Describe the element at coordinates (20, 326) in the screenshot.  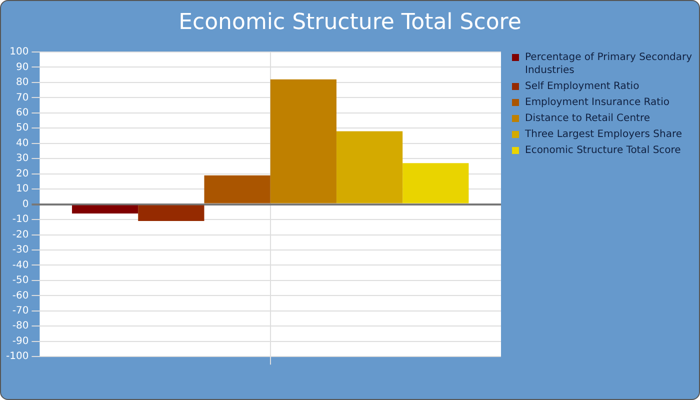
I see `y-tick-label: -80` at that location.